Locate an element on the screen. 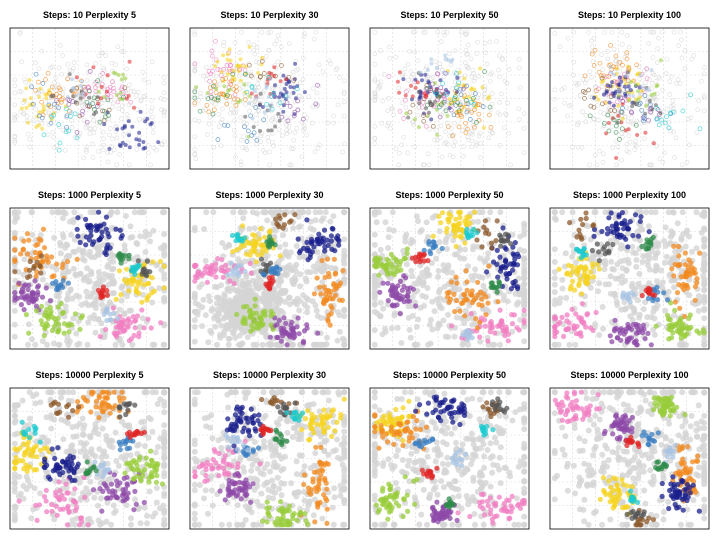 This screenshot has width=720, height=540. panel-1: Steps: 10 Perplexity 5 is located at coordinates (89, 90).